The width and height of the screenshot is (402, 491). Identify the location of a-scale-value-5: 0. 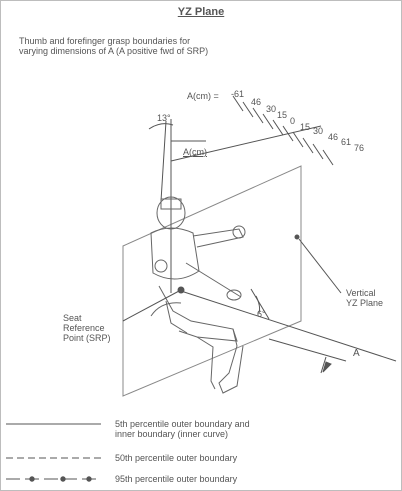
(293, 121).